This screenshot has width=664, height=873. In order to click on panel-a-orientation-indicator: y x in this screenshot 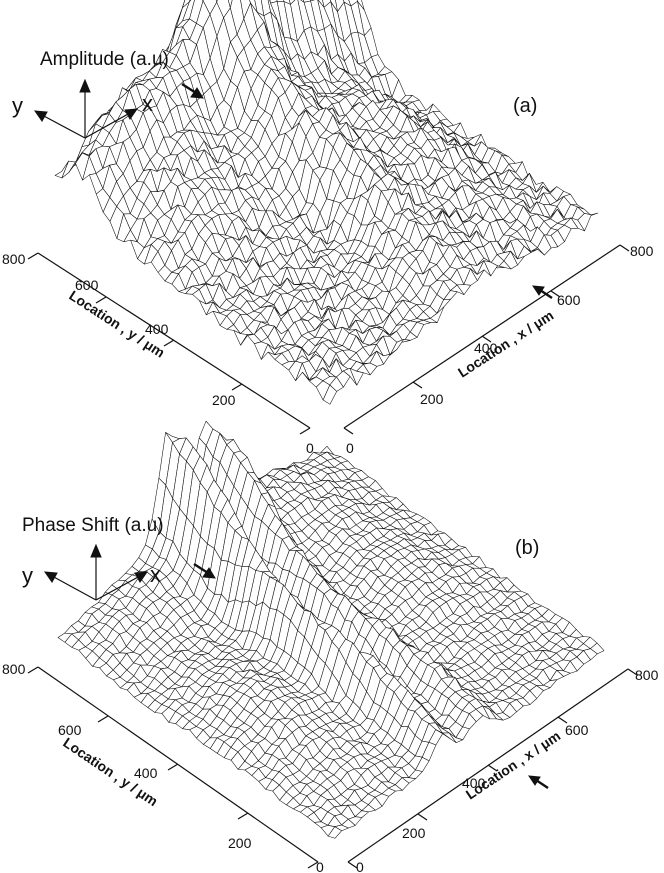, I will do `click(82, 108)`.